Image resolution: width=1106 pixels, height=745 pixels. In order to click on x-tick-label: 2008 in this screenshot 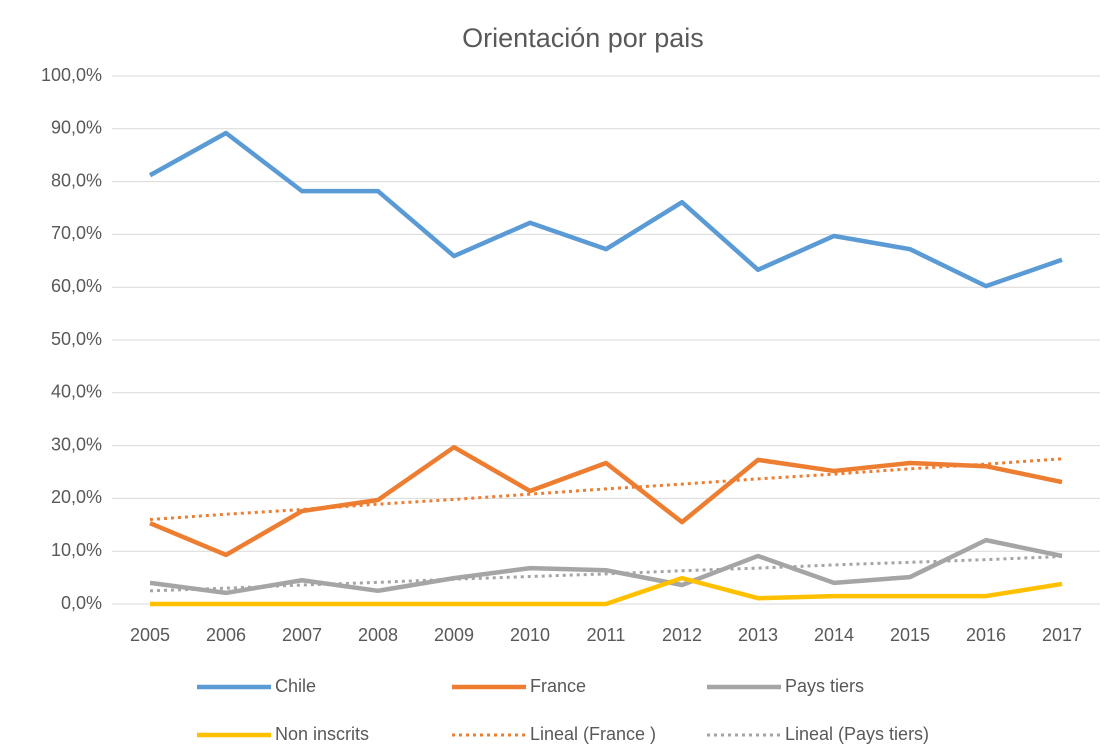, I will do `click(378, 635)`.